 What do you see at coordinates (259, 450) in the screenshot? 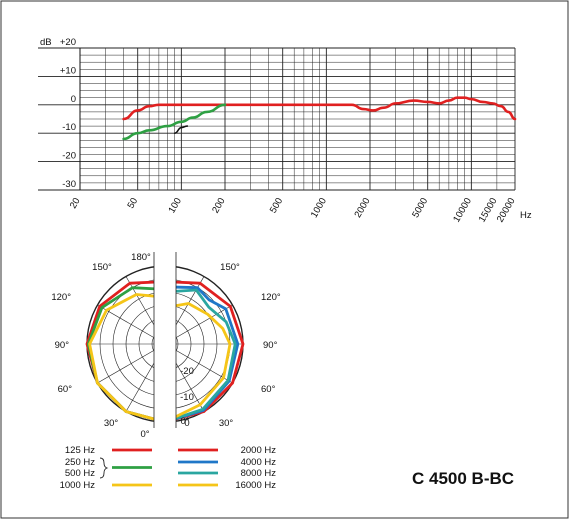
I see `legend-label-right: 2000 Hz` at bounding box center [259, 450].